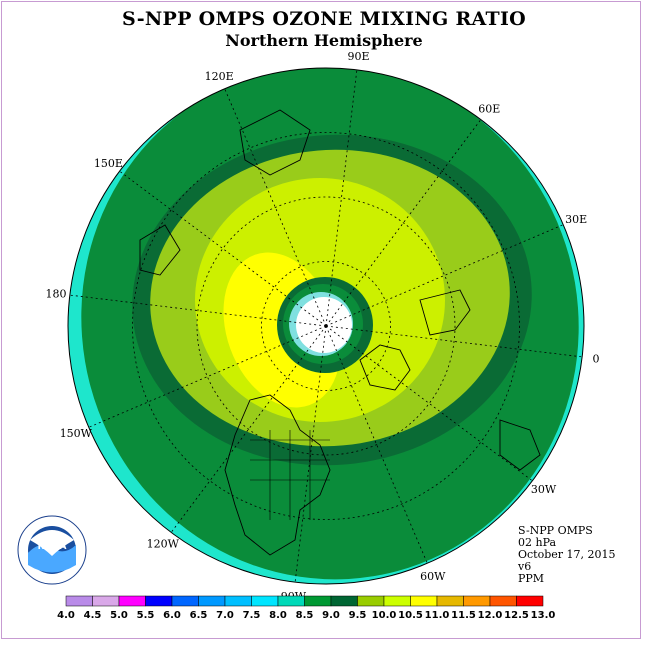 The width and height of the screenshot is (648, 648). What do you see at coordinates (119, 615) in the screenshot?
I see `colorbar-label: 5.0` at bounding box center [119, 615].